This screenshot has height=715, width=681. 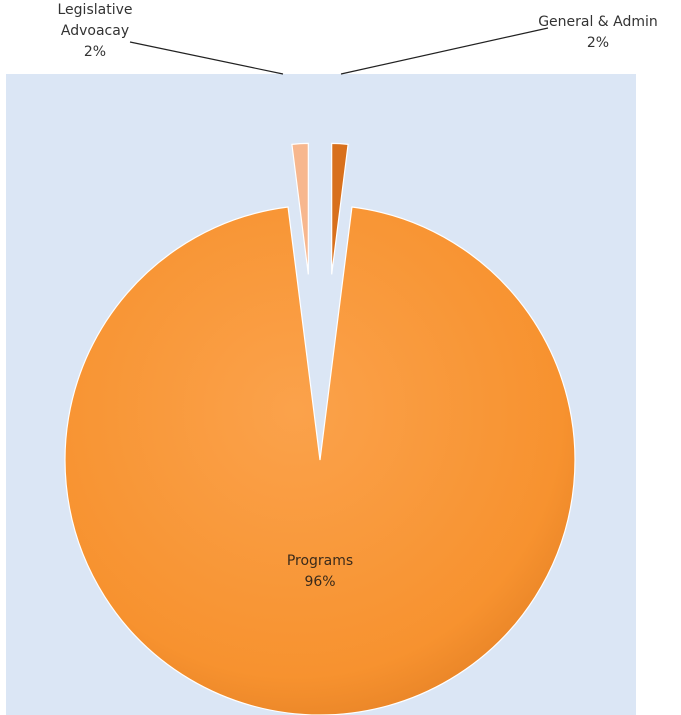 What do you see at coordinates (95, 31) in the screenshot?
I see `slice-label-2: Legislative Advoacay 2%` at bounding box center [95, 31].